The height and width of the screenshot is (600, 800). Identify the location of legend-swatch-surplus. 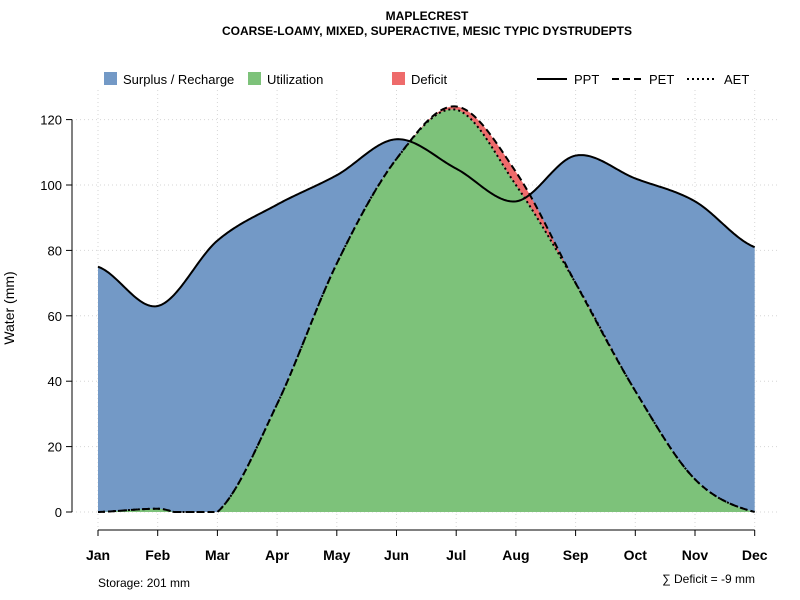
(110, 78).